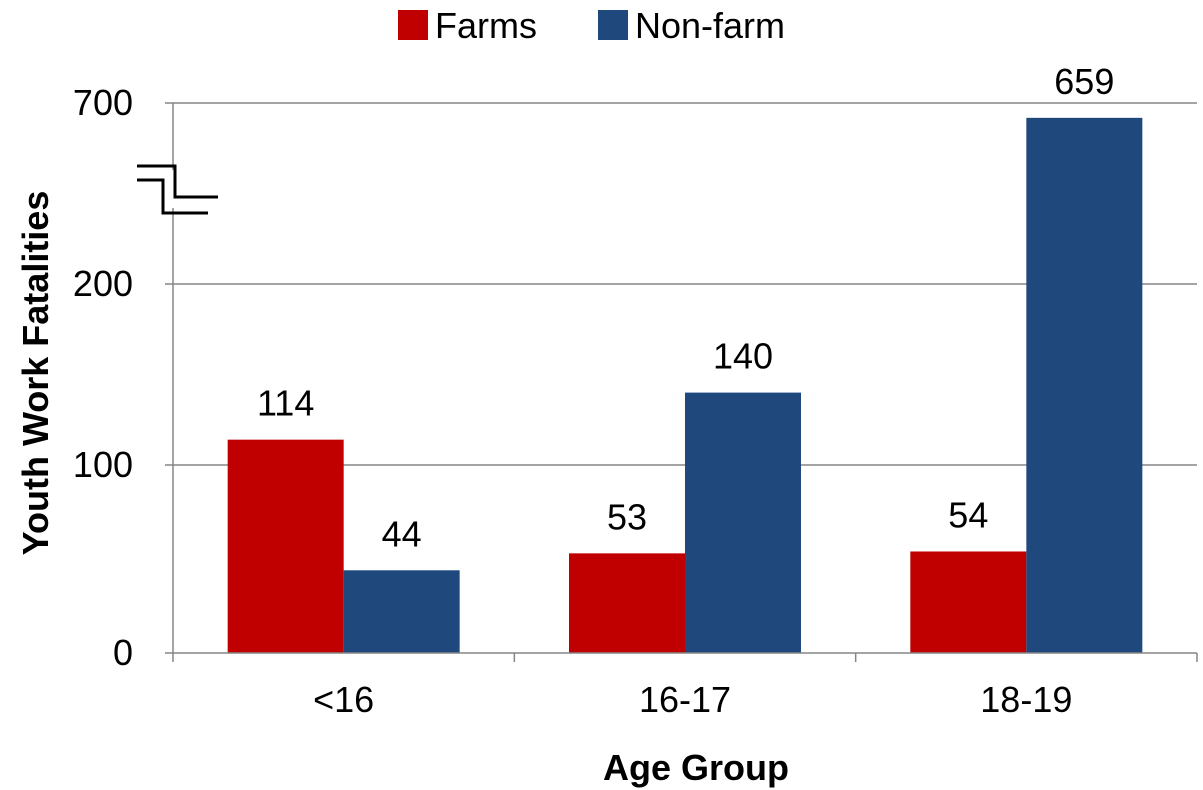 This screenshot has width=1203, height=790. What do you see at coordinates (123, 652) in the screenshot?
I see `y-tick-label: 0` at bounding box center [123, 652].